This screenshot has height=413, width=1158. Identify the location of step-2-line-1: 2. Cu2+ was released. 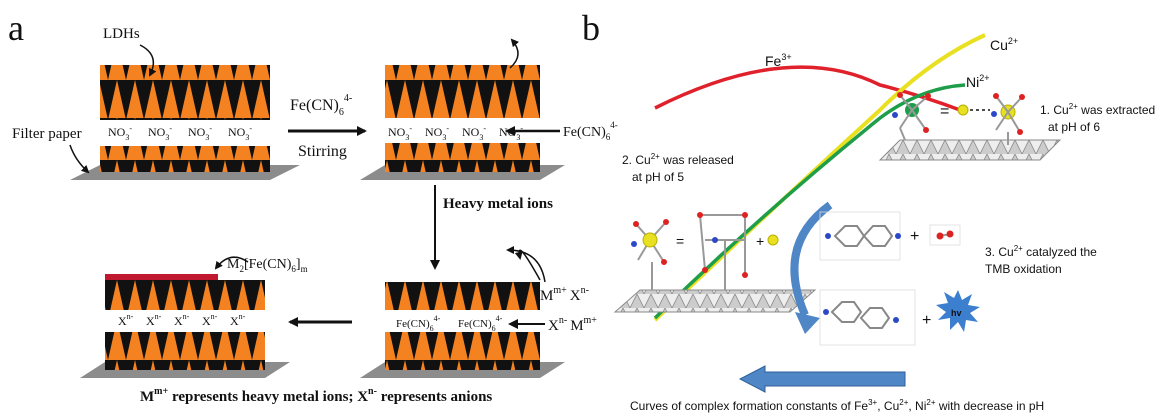
(678, 159).